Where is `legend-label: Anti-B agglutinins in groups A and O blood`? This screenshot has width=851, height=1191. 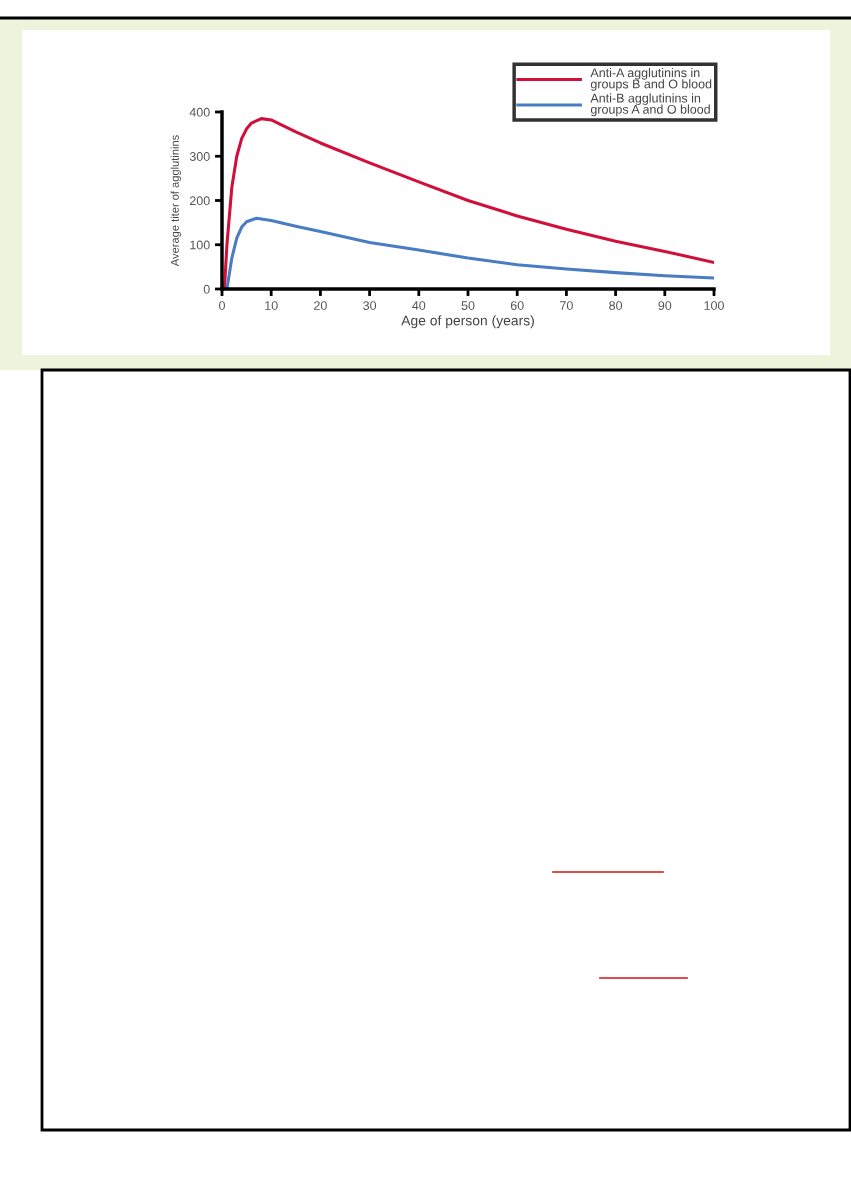
legend-label: Anti-B agglutinins in groups A and O blood is located at coordinates (650, 105).